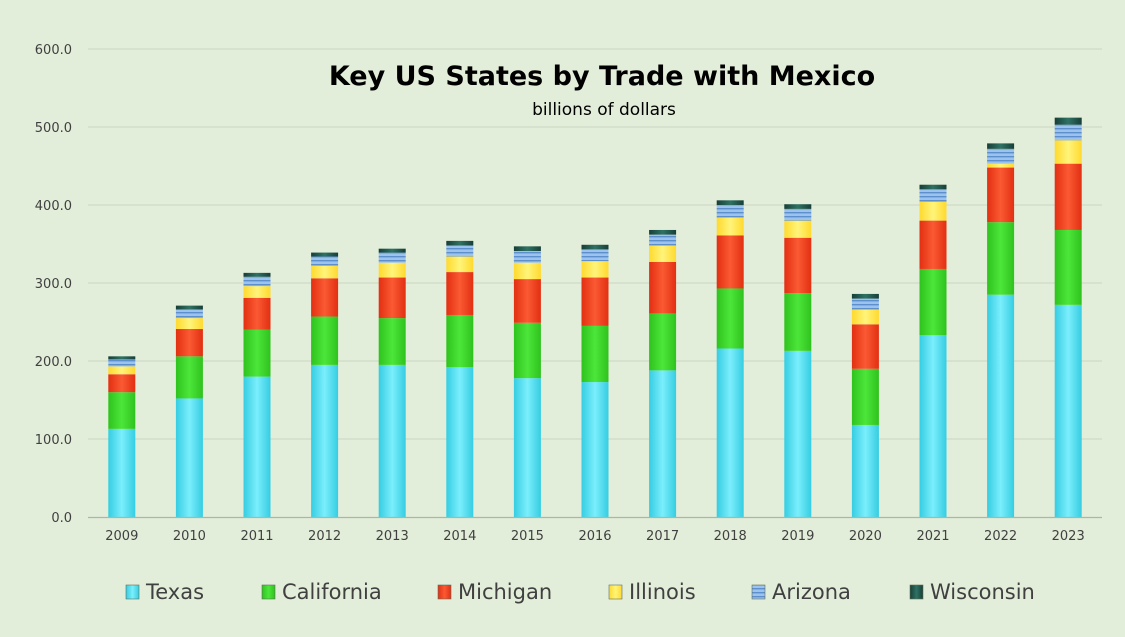 The width and height of the screenshot is (1125, 637). I want to click on bar-stack-2015, so click(527, 381).